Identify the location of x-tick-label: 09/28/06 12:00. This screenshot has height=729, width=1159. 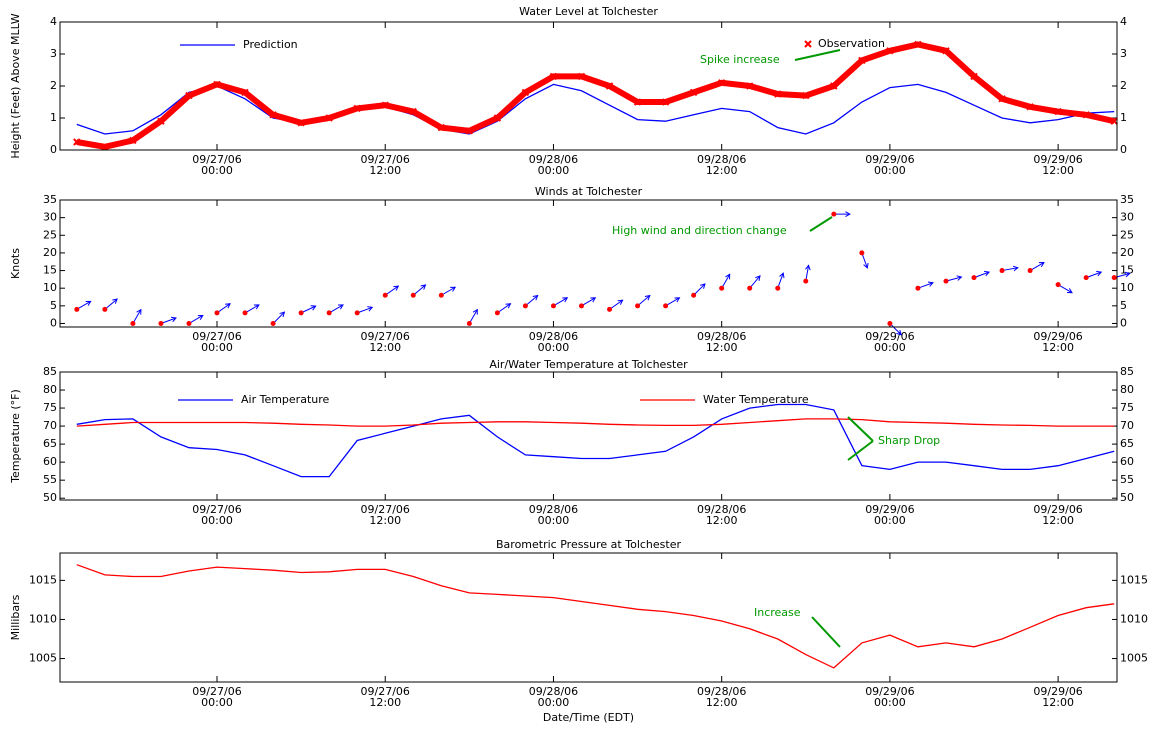
(721, 515).